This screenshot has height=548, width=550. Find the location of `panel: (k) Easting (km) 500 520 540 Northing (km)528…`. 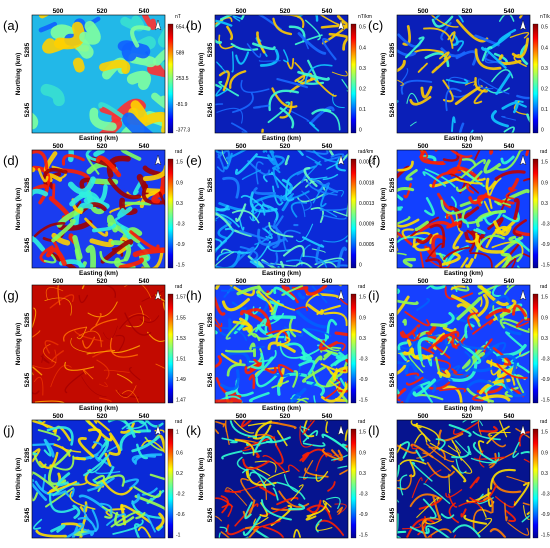

panel: (k) Easting (km) 500 520 540 Northing (km)528… is located at coordinates (277, 472).